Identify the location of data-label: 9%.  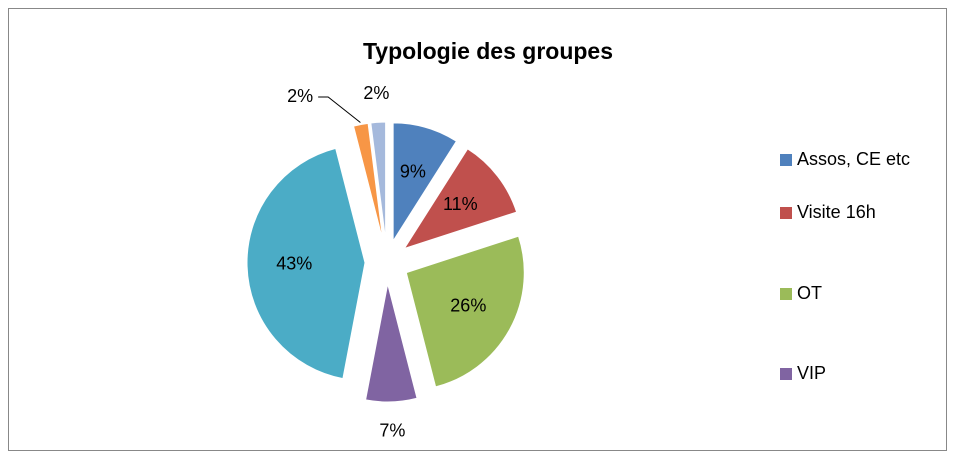
(413, 172).